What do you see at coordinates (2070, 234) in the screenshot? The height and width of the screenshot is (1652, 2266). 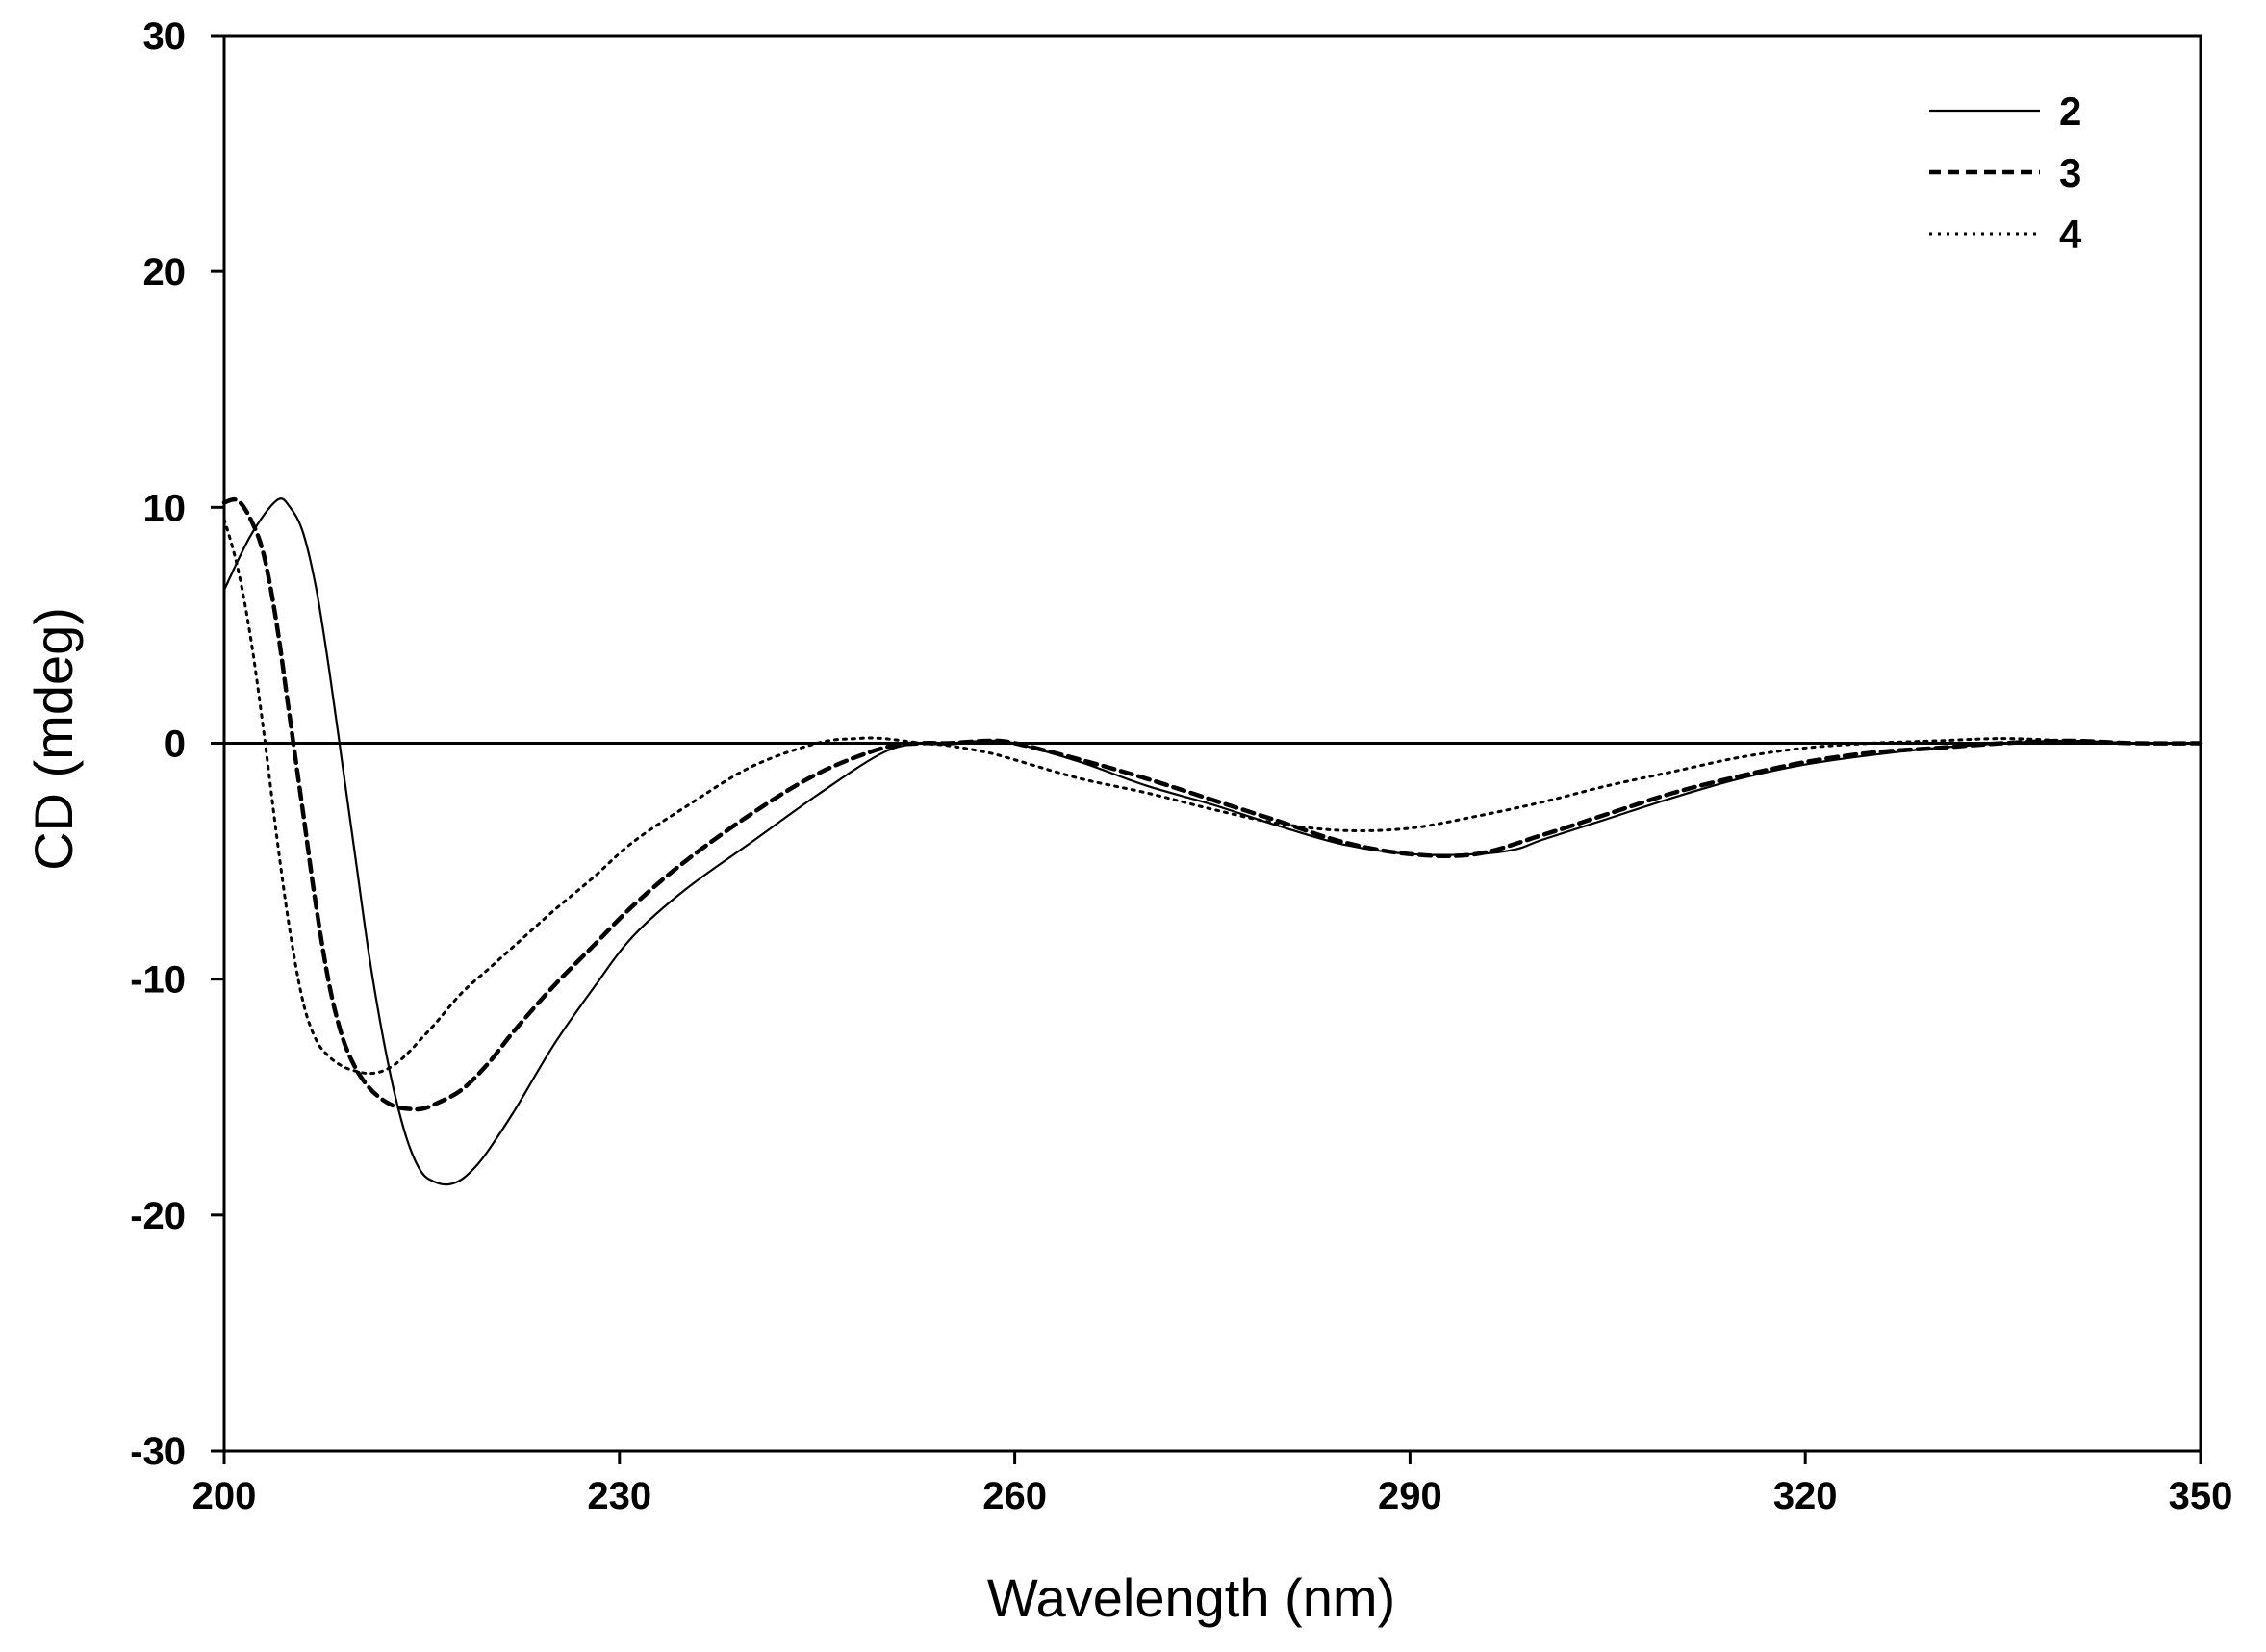 I see `legend-label-4: 4` at bounding box center [2070, 234].